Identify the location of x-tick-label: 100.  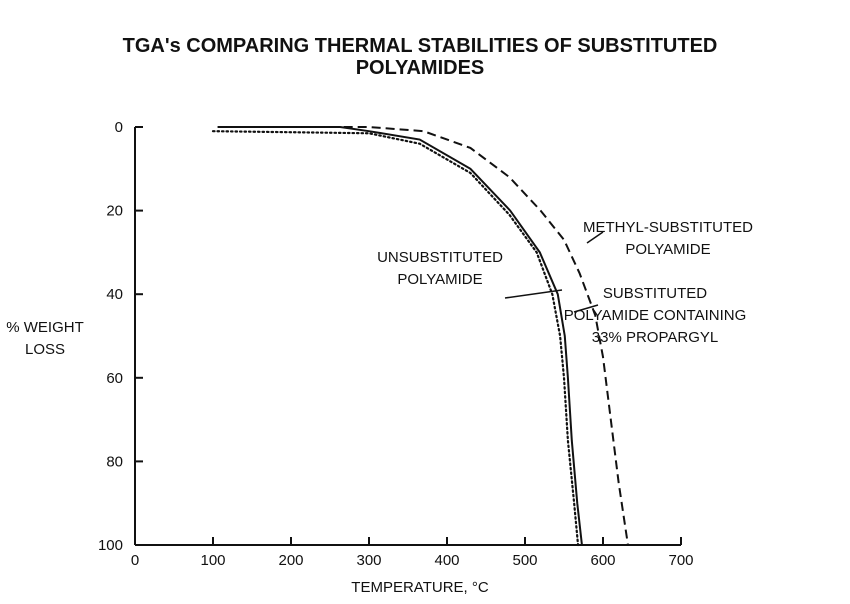
(212, 560).